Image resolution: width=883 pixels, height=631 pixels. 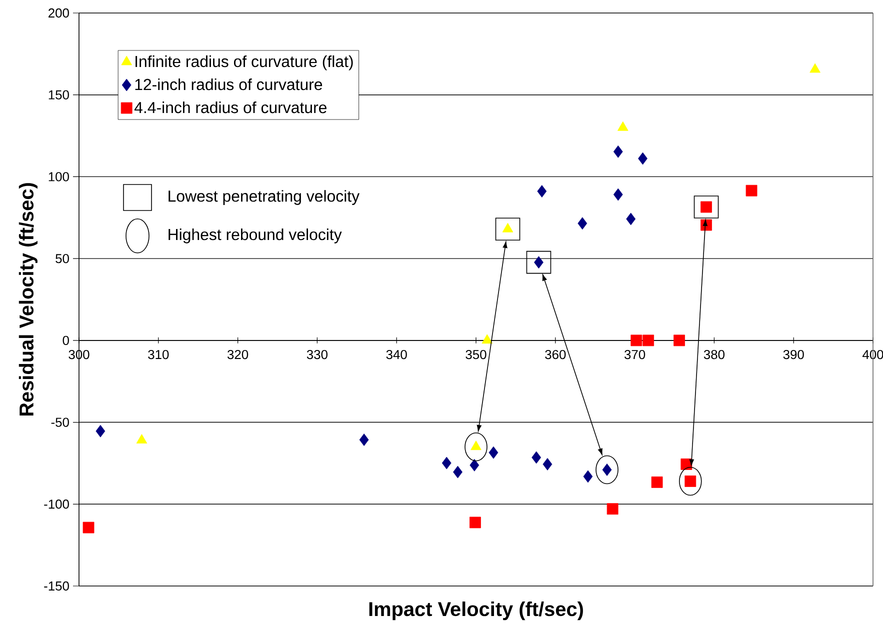 I want to click on y-tick-label: -50, so click(x=60, y=422).